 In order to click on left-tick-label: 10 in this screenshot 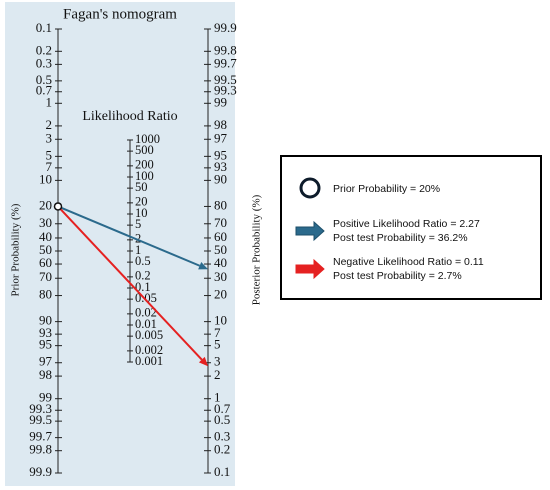, I will do `click(45, 178)`.